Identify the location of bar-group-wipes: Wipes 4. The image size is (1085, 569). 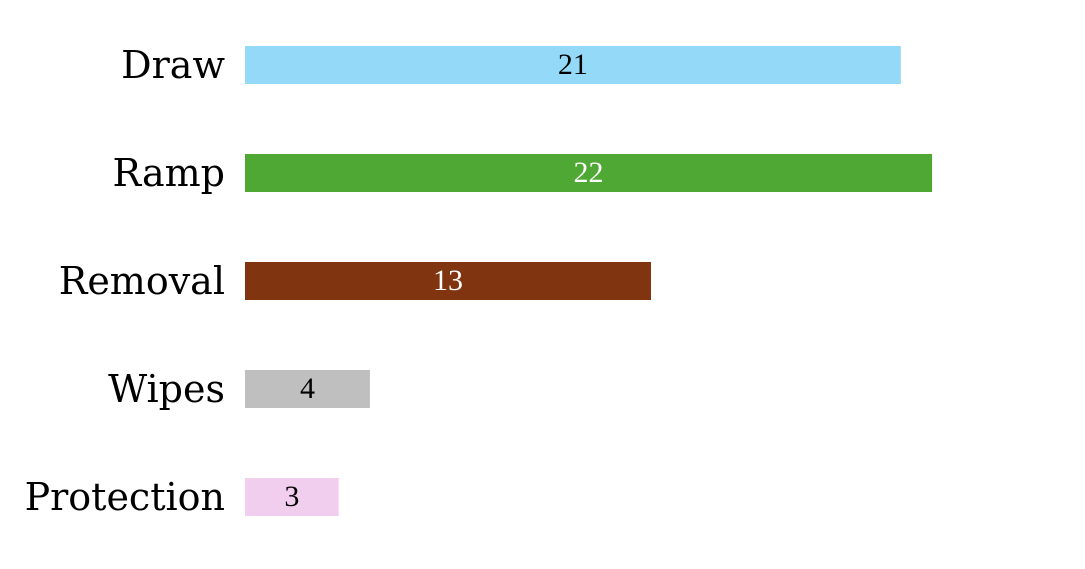
(239, 389).